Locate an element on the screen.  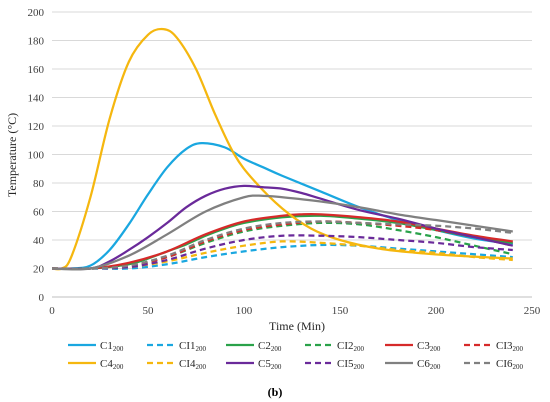
legend-label: CI2200 is located at coordinates (351, 346).